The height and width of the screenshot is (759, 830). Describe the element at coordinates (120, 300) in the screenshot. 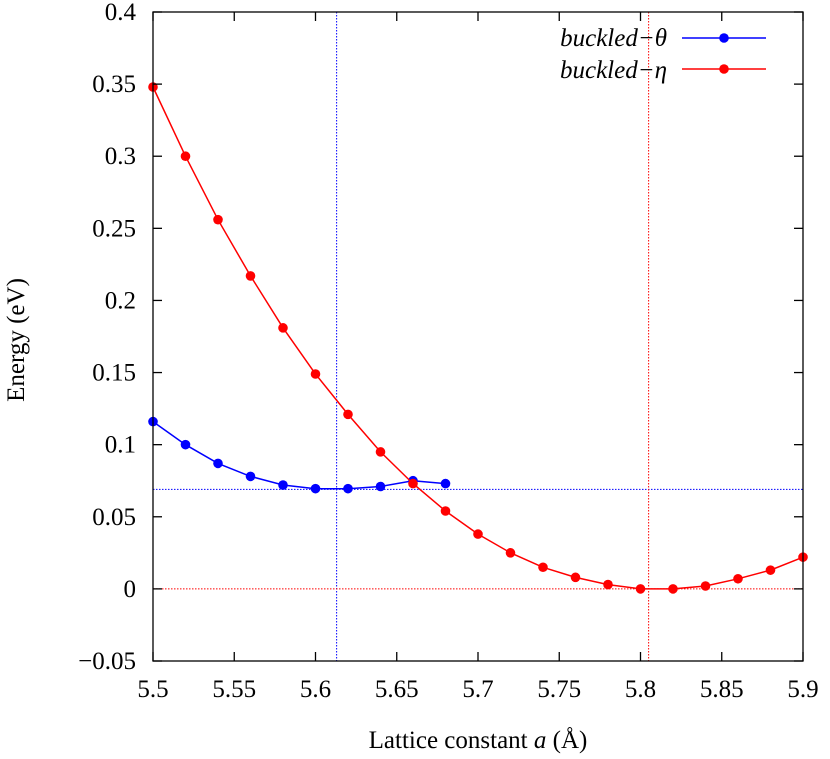

I see `y-tick-label: 0.2` at that location.